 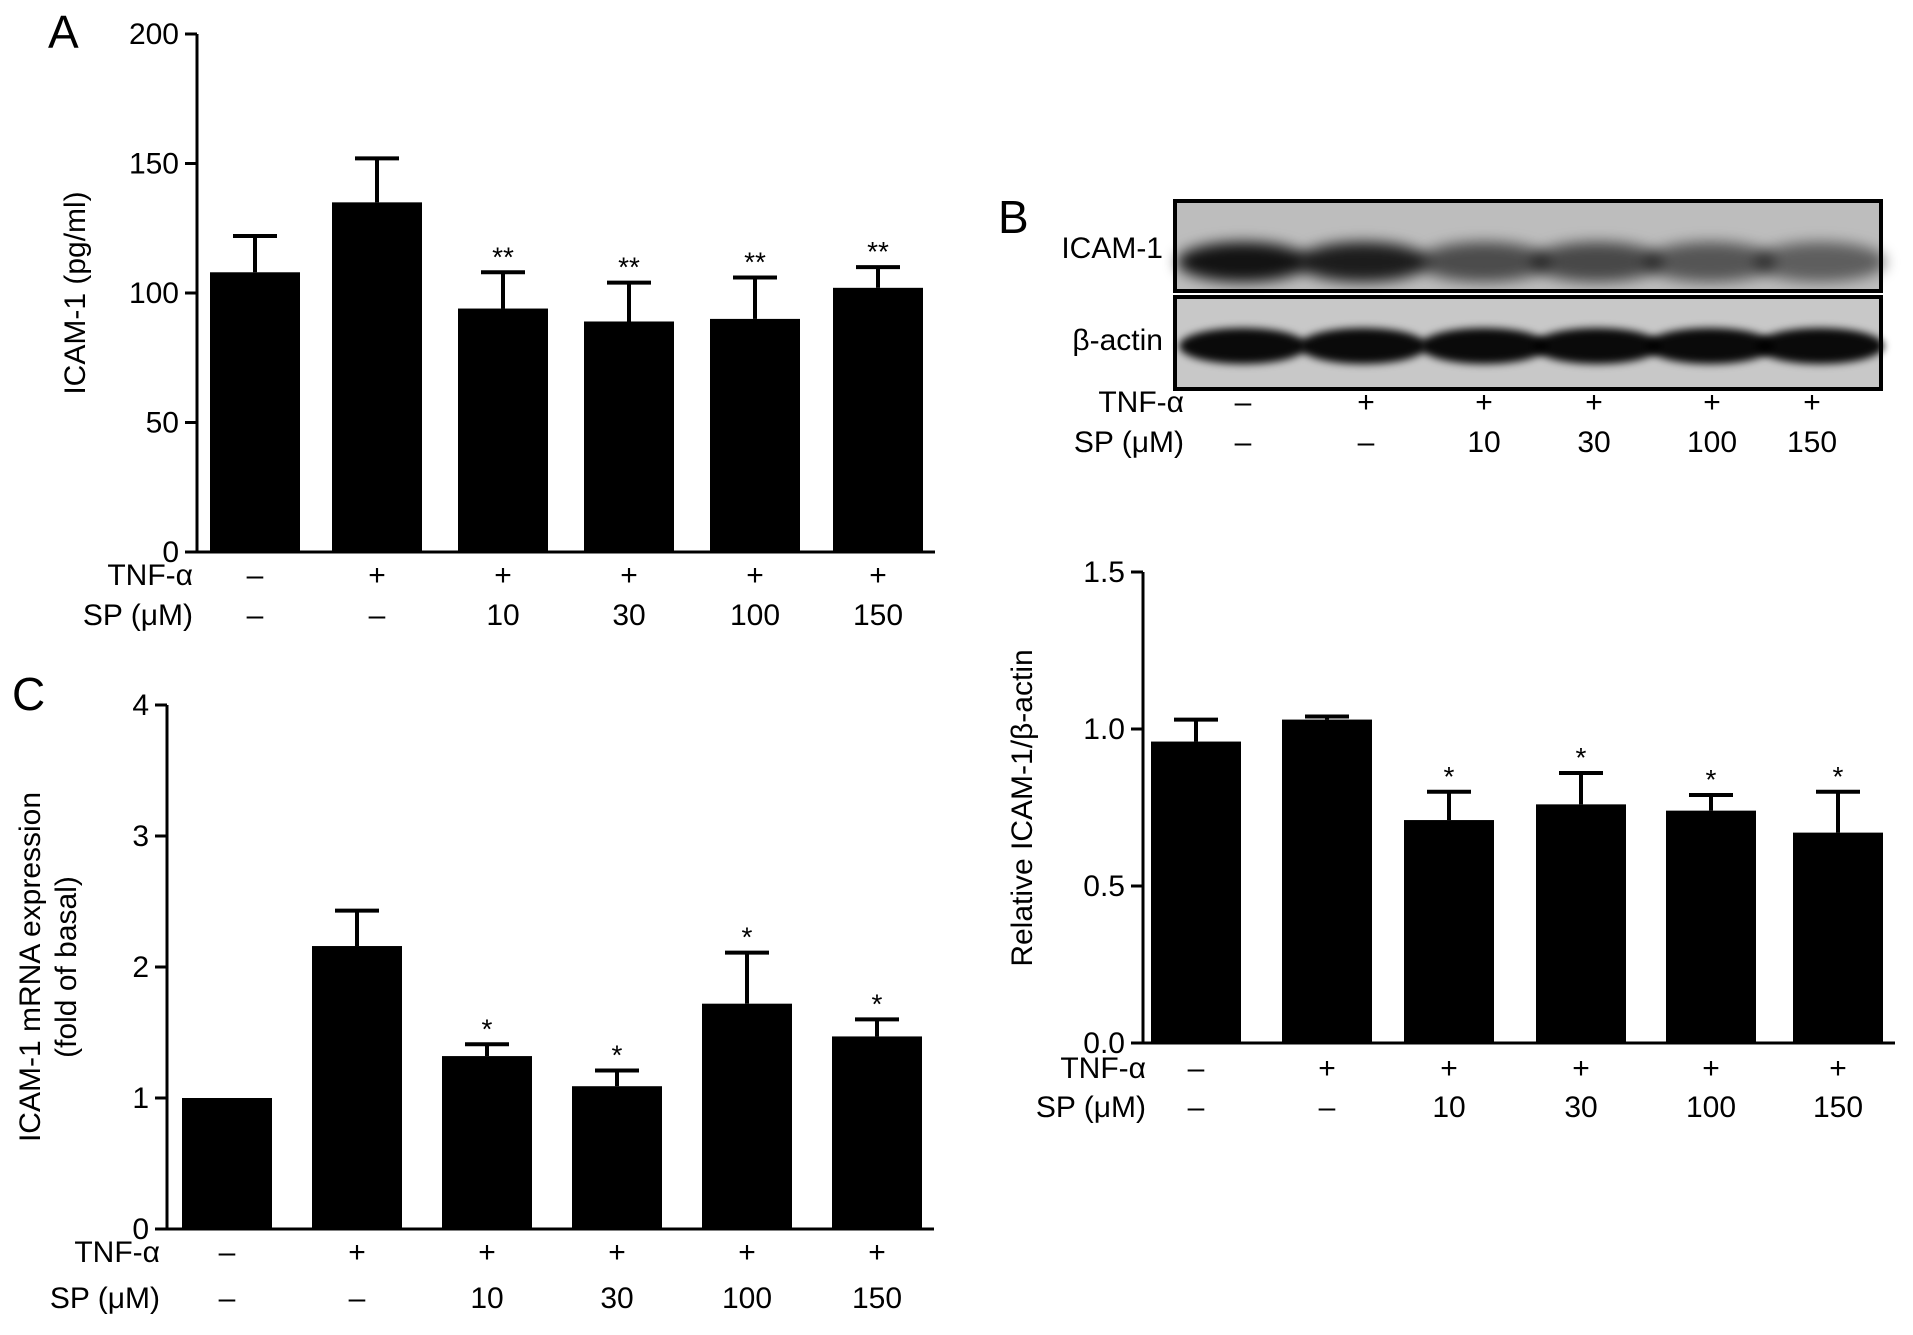 What do you see at coordinates (63, 32) in the screenshot?
I see `panel-letter-a: A` at bounding box center [63, 32].